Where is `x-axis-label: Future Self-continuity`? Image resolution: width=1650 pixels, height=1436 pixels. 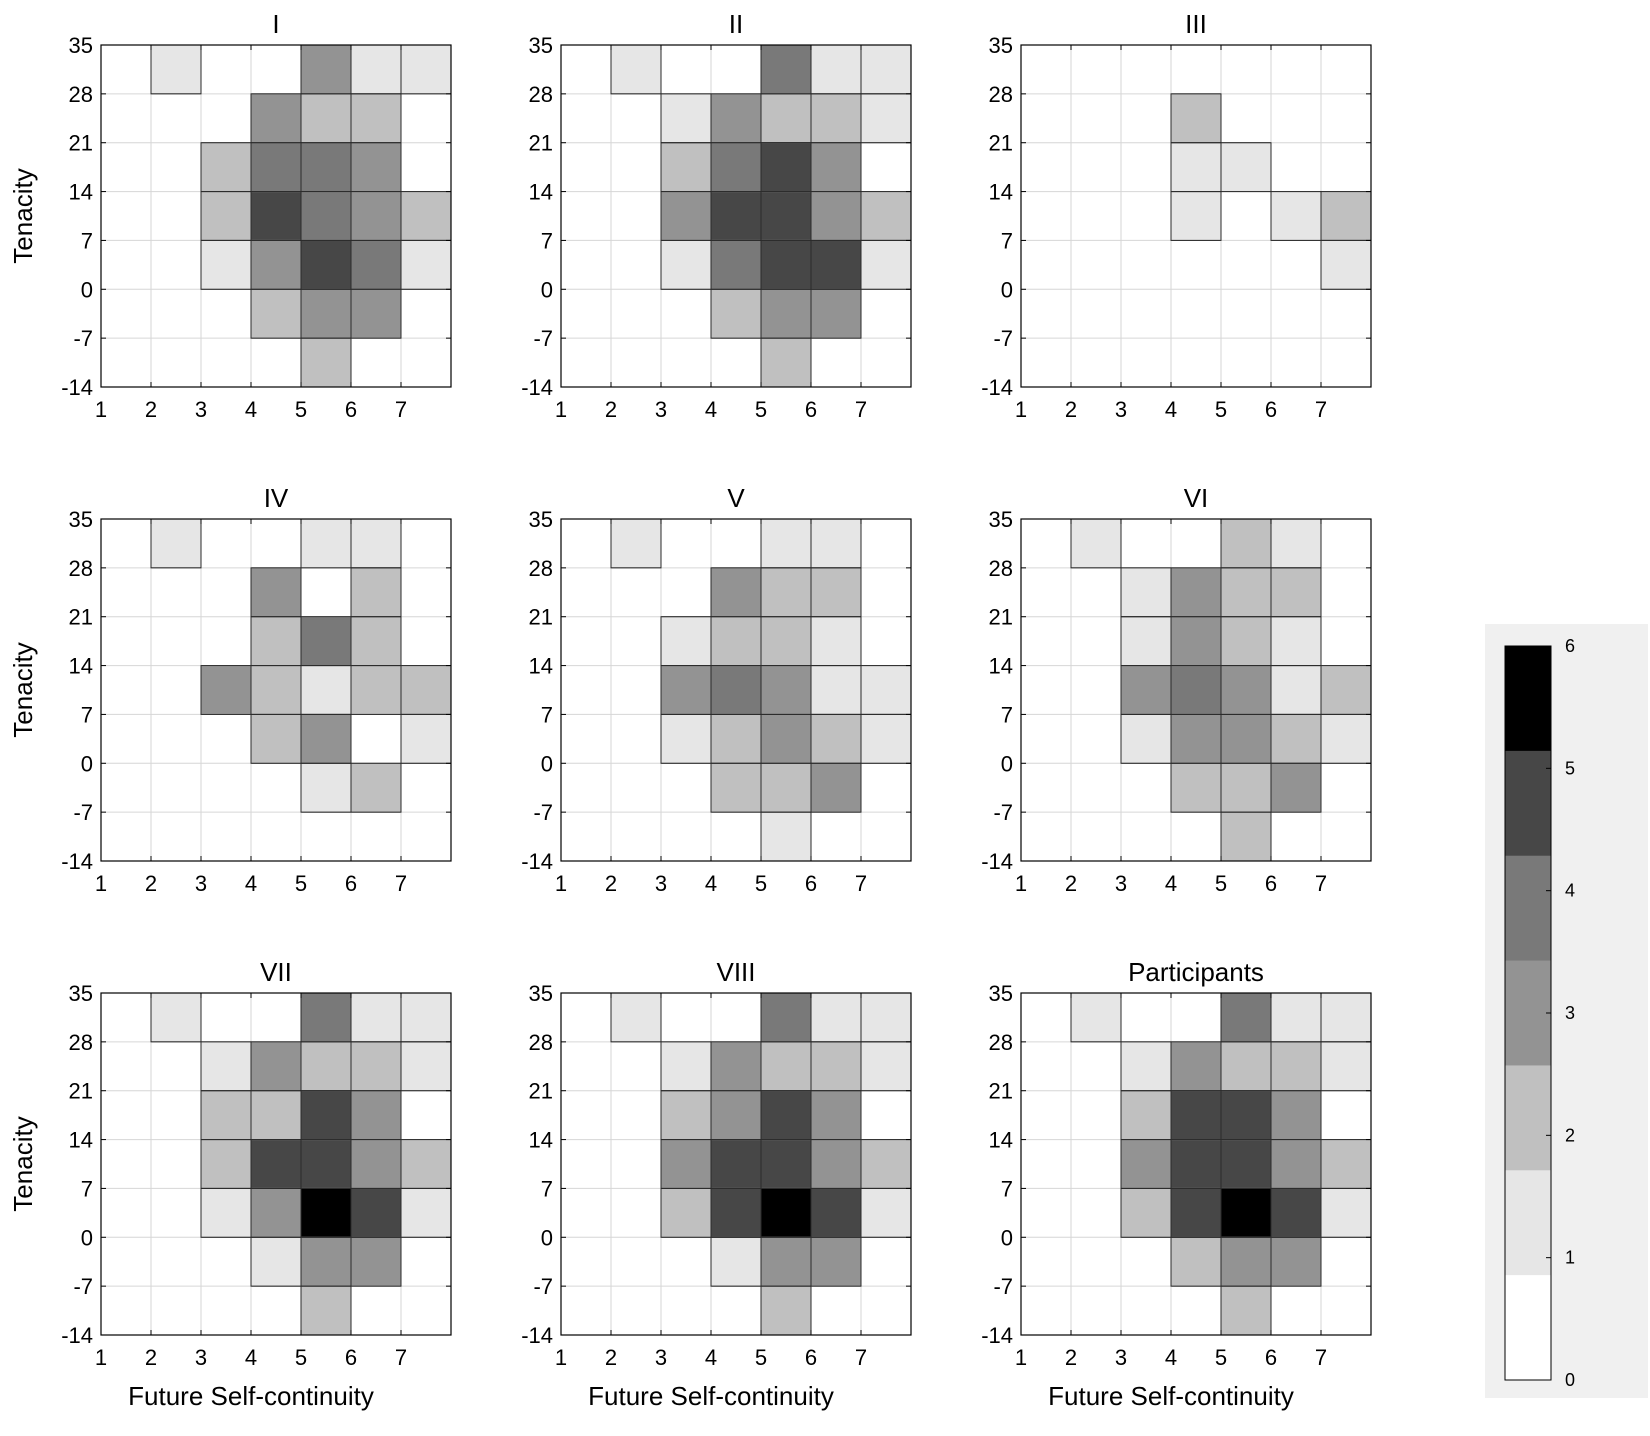
x-axis-label: Future Self-continuity is located at coordinates (711, 1396).